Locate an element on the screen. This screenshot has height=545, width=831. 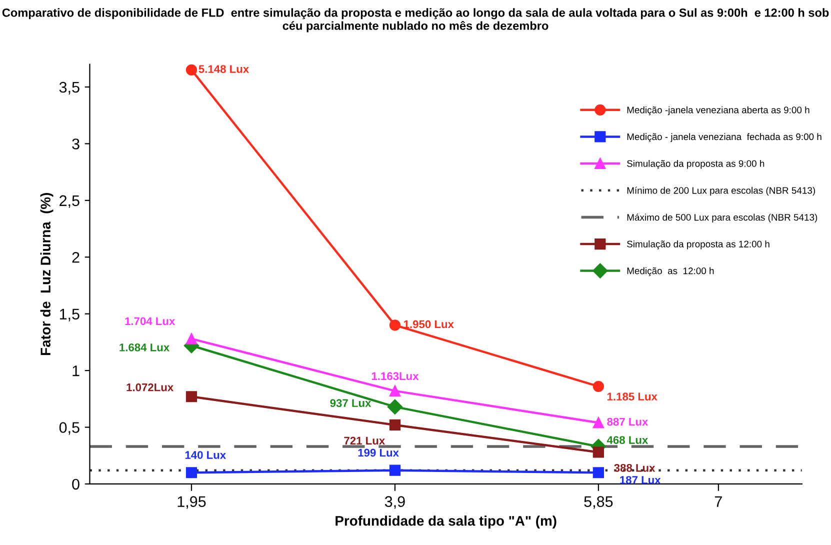
annotation: 937 Lux is located at coordinates (351, 403).